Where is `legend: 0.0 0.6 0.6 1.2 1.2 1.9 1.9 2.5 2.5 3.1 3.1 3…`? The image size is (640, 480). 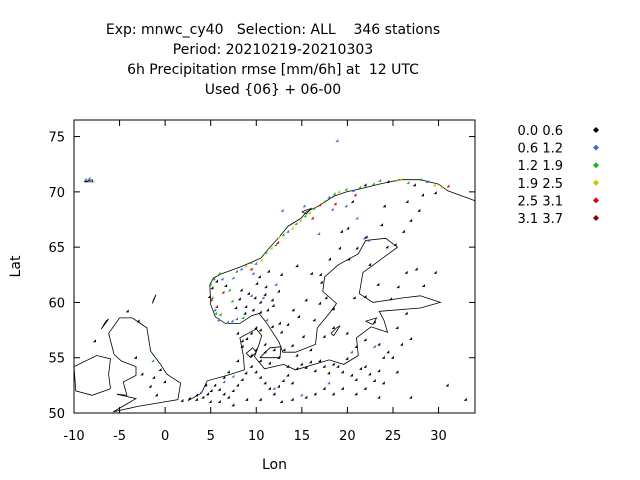 legend: 0.0 0.6 0.6 1.2 1.2 1.9 1.9 2.5 2.5 3.1 3.1 3… is located at coordinates (558, 175).